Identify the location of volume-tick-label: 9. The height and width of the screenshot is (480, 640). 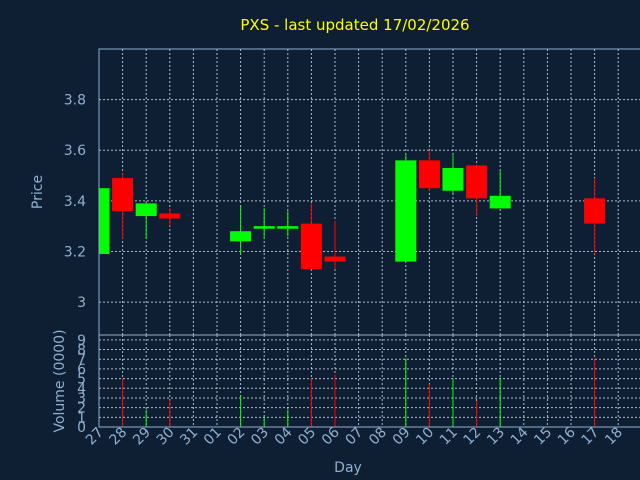
(81, 341).